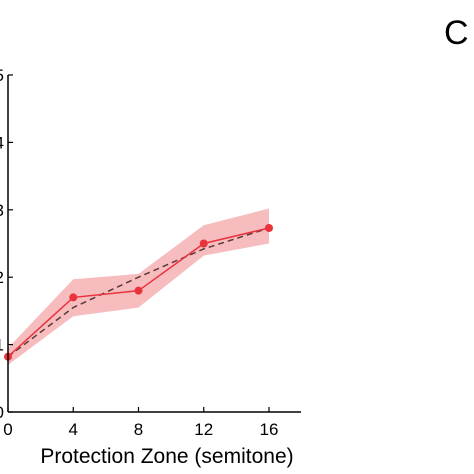  Describe the element at coordinates (456, 33) in the screenshot. I see `panel-letter: C` at that location.